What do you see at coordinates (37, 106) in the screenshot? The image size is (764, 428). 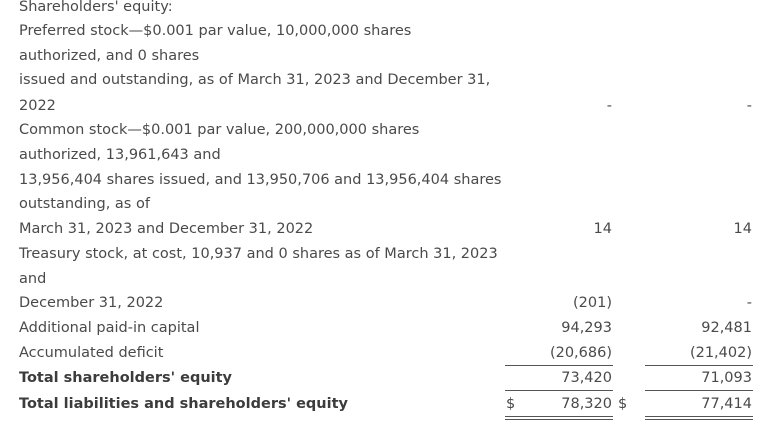 I see `preferred-stock-label-line-4: 2022` at bounding box center [37, 106].